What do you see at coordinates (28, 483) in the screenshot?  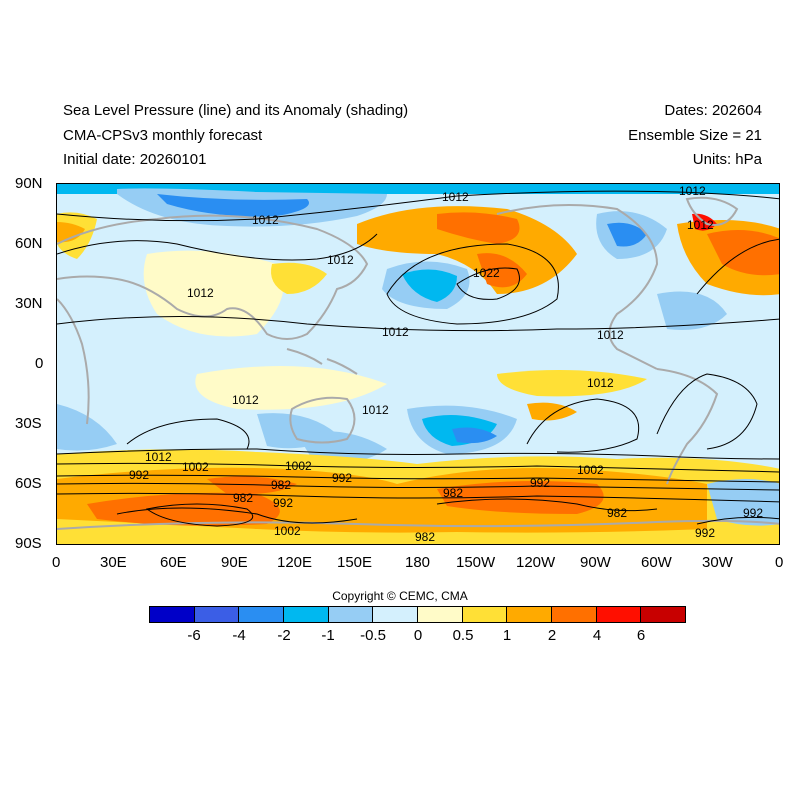 I see `y-tick: 60S` at bounding box center [28, 483].